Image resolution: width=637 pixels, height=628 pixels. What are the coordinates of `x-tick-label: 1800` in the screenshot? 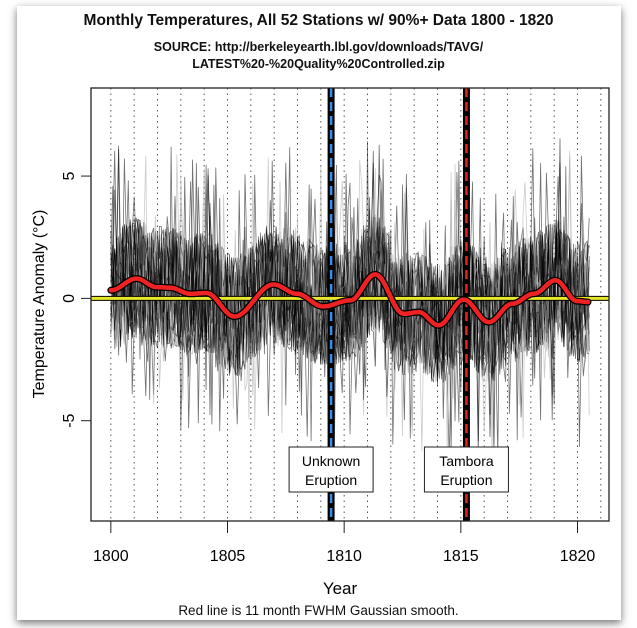 It's located at (111, 556).